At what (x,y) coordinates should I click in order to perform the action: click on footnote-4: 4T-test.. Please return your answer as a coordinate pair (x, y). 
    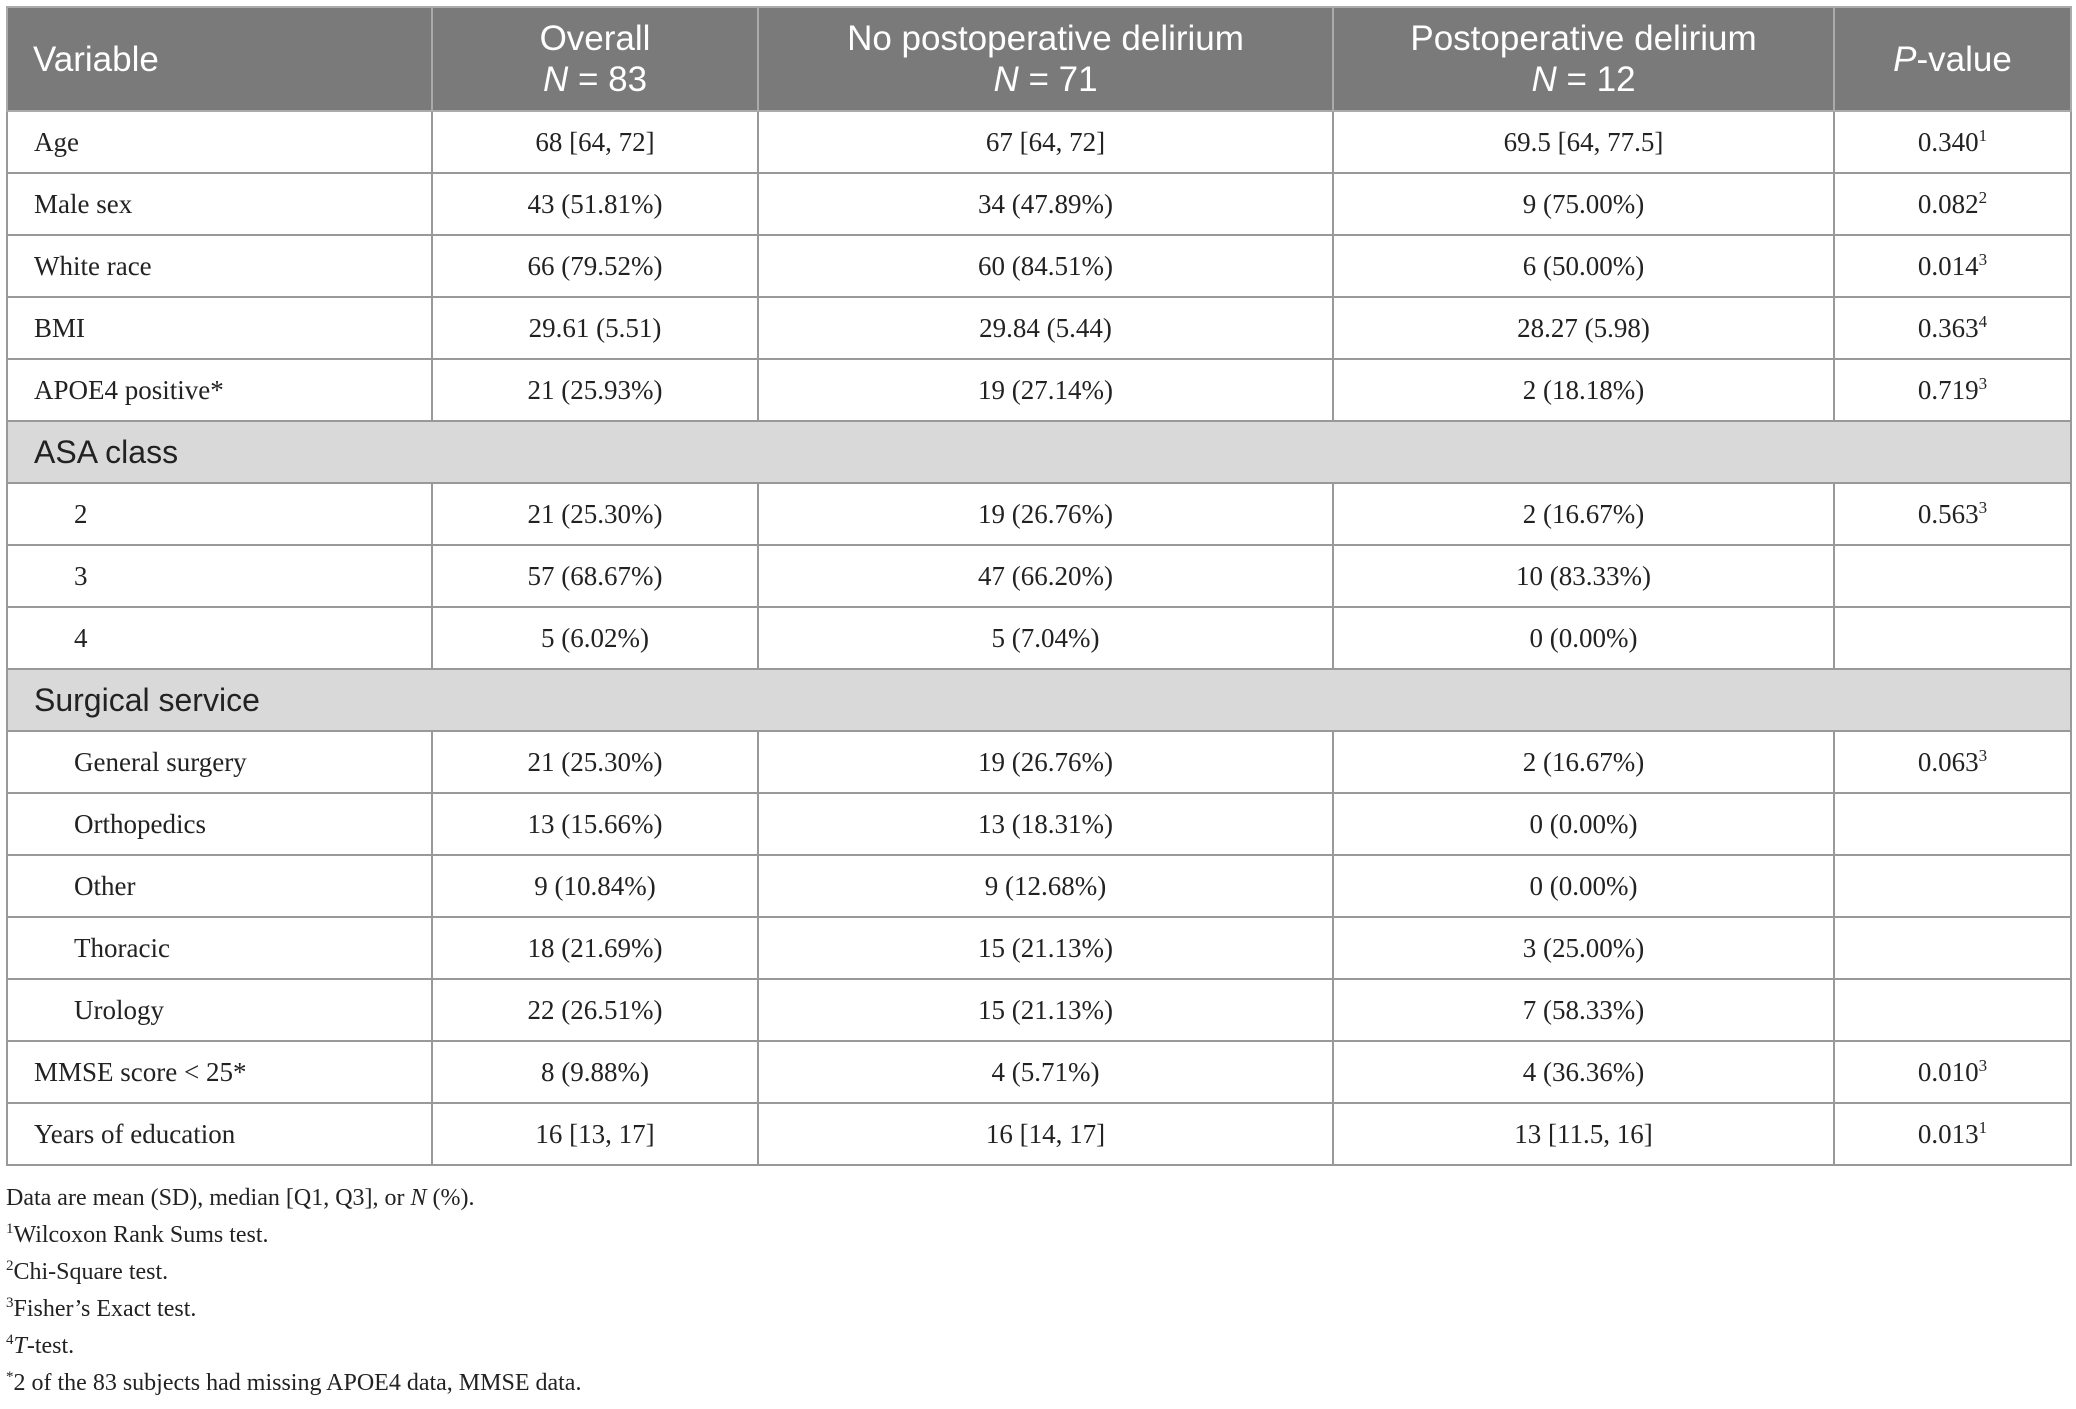
    Looking at the image, I should click on (40, 1346).